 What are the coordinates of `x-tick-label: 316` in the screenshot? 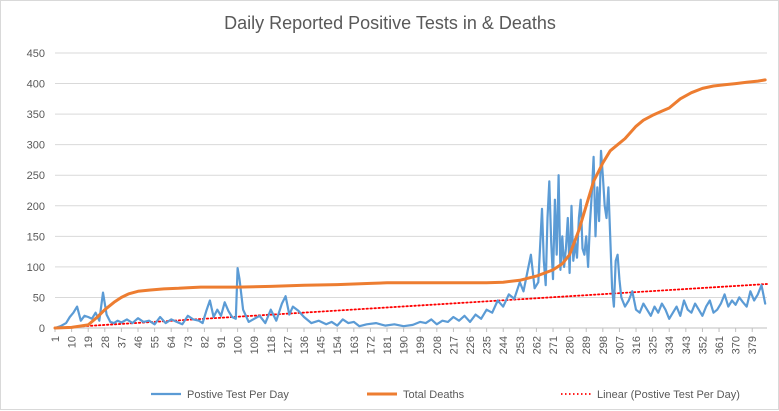 It's located at (637, 345).